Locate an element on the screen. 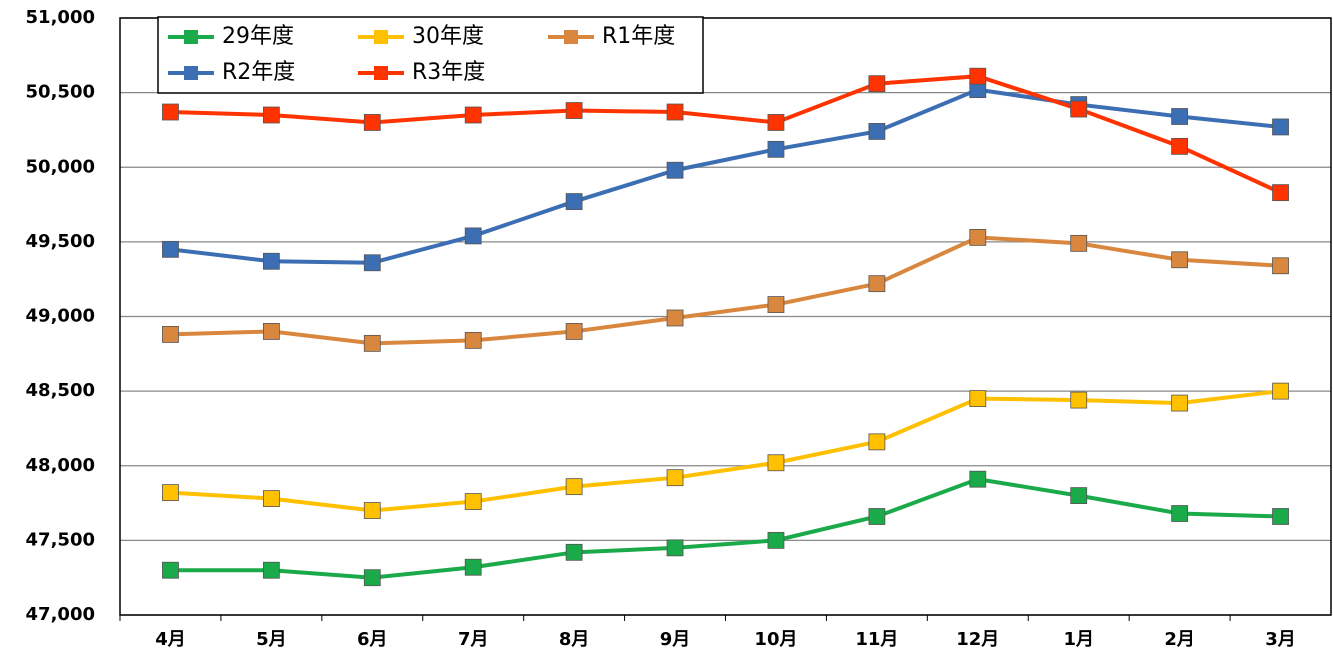  x-tick-label: 2月 is located at coordinates (1179, 639).